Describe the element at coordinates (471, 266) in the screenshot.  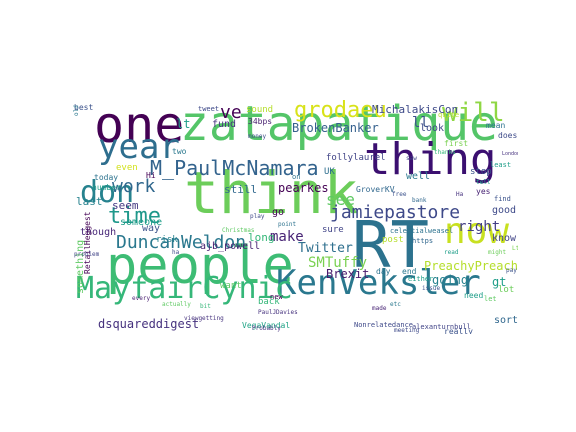
I see `word: PreachyPreach` at that location.